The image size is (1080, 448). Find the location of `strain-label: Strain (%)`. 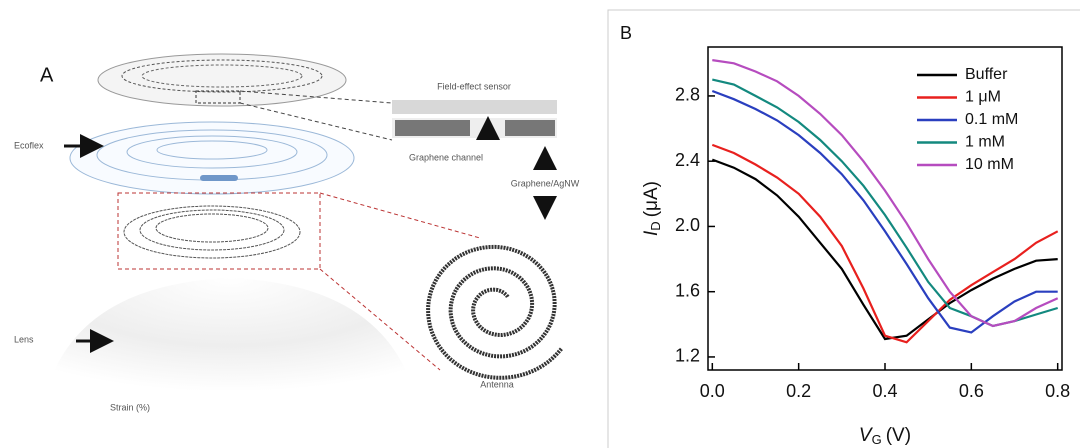

strain-label: Strain (%) is located at coordinates (130, 407).